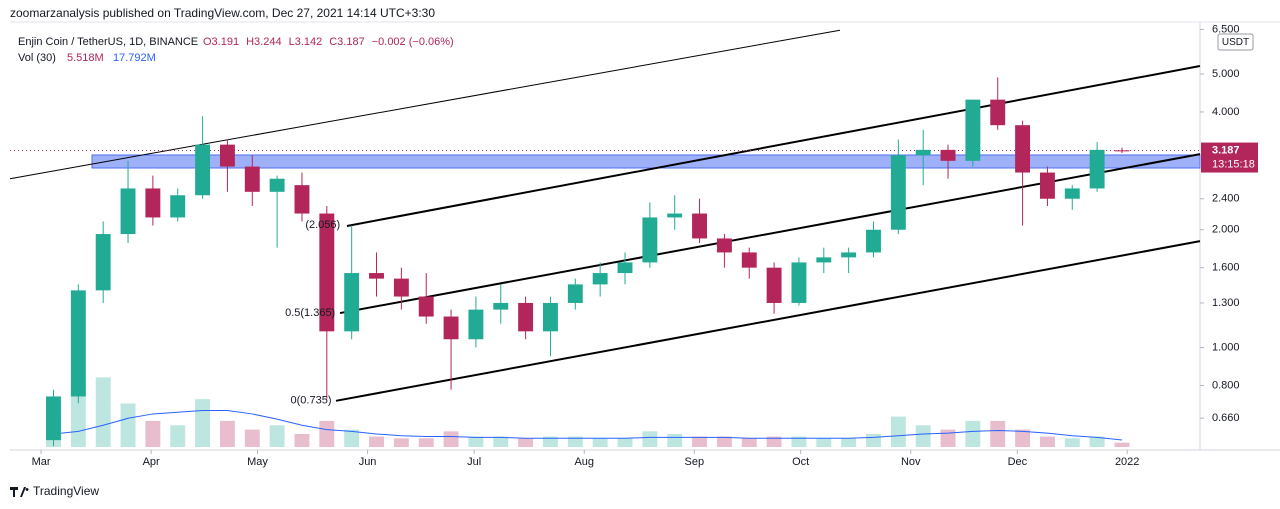 Image resolution: width=1280 pixels, height=509 pixels. I want to click on y-tick-label: 0.800, so click(1226, 385).